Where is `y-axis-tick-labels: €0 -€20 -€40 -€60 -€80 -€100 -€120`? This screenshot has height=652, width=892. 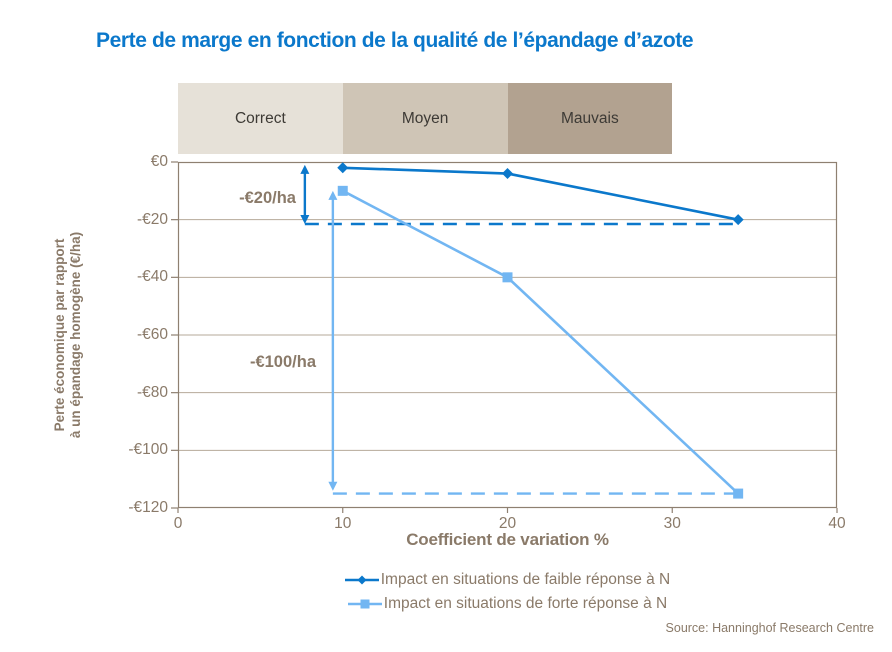
y-axis-tick-labels: €0 -€20 -€40 -€60 -€80 -€100 -€120 is located at coordinates (84, 334).